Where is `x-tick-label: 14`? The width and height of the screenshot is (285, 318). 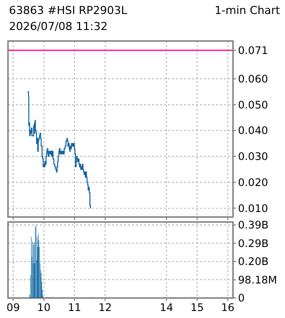
x-tick-label: 14 is located at coordinates (167, 308).